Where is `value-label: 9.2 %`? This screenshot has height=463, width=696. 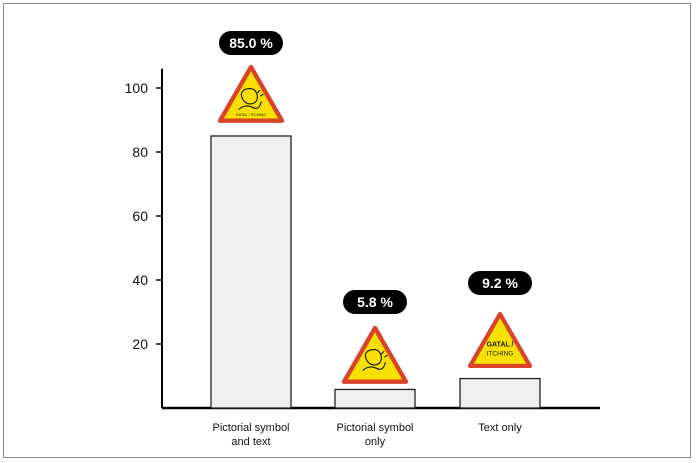
value-label: 9.2 % is located at coordinates (500, 283).